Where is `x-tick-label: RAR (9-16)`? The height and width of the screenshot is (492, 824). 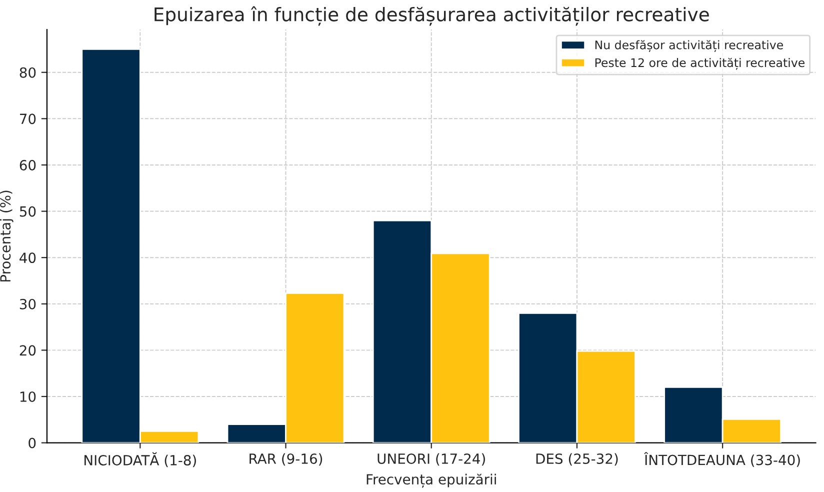 x-tick-label: RAR (9-16) is located at coordinates (286, 459).